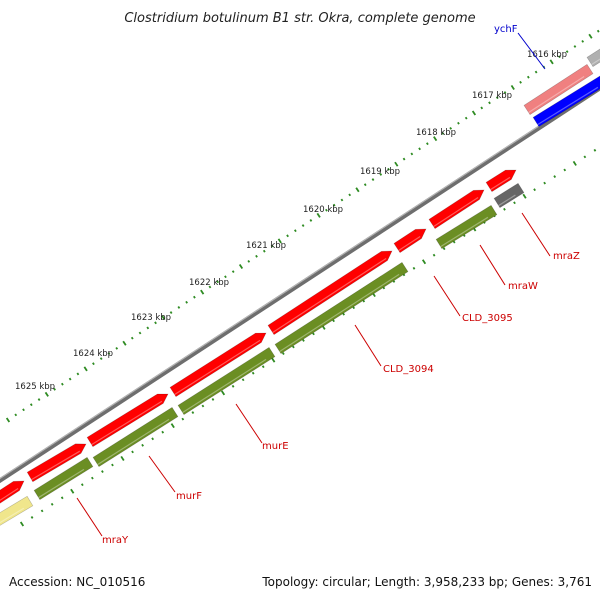 The image size is (600, 600). I want to click on kbp-label: 1622 kbp, so click(209, 283).